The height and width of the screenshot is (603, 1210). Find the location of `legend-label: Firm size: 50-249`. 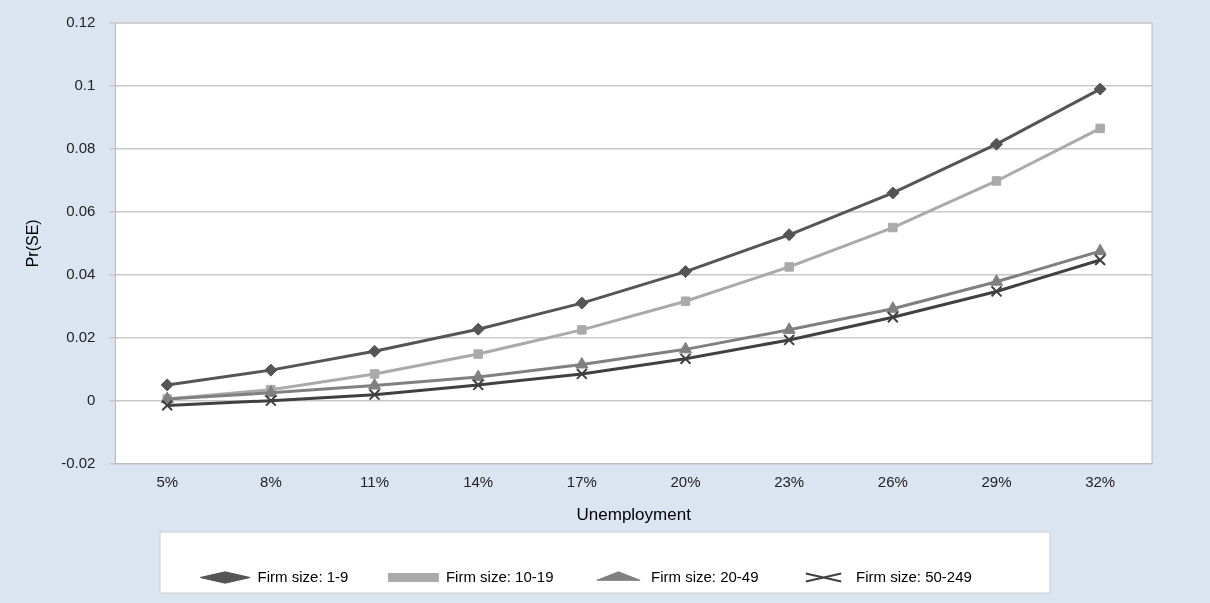

legend-label: Firm size: 50-249 is located at coordinates (914, 576).